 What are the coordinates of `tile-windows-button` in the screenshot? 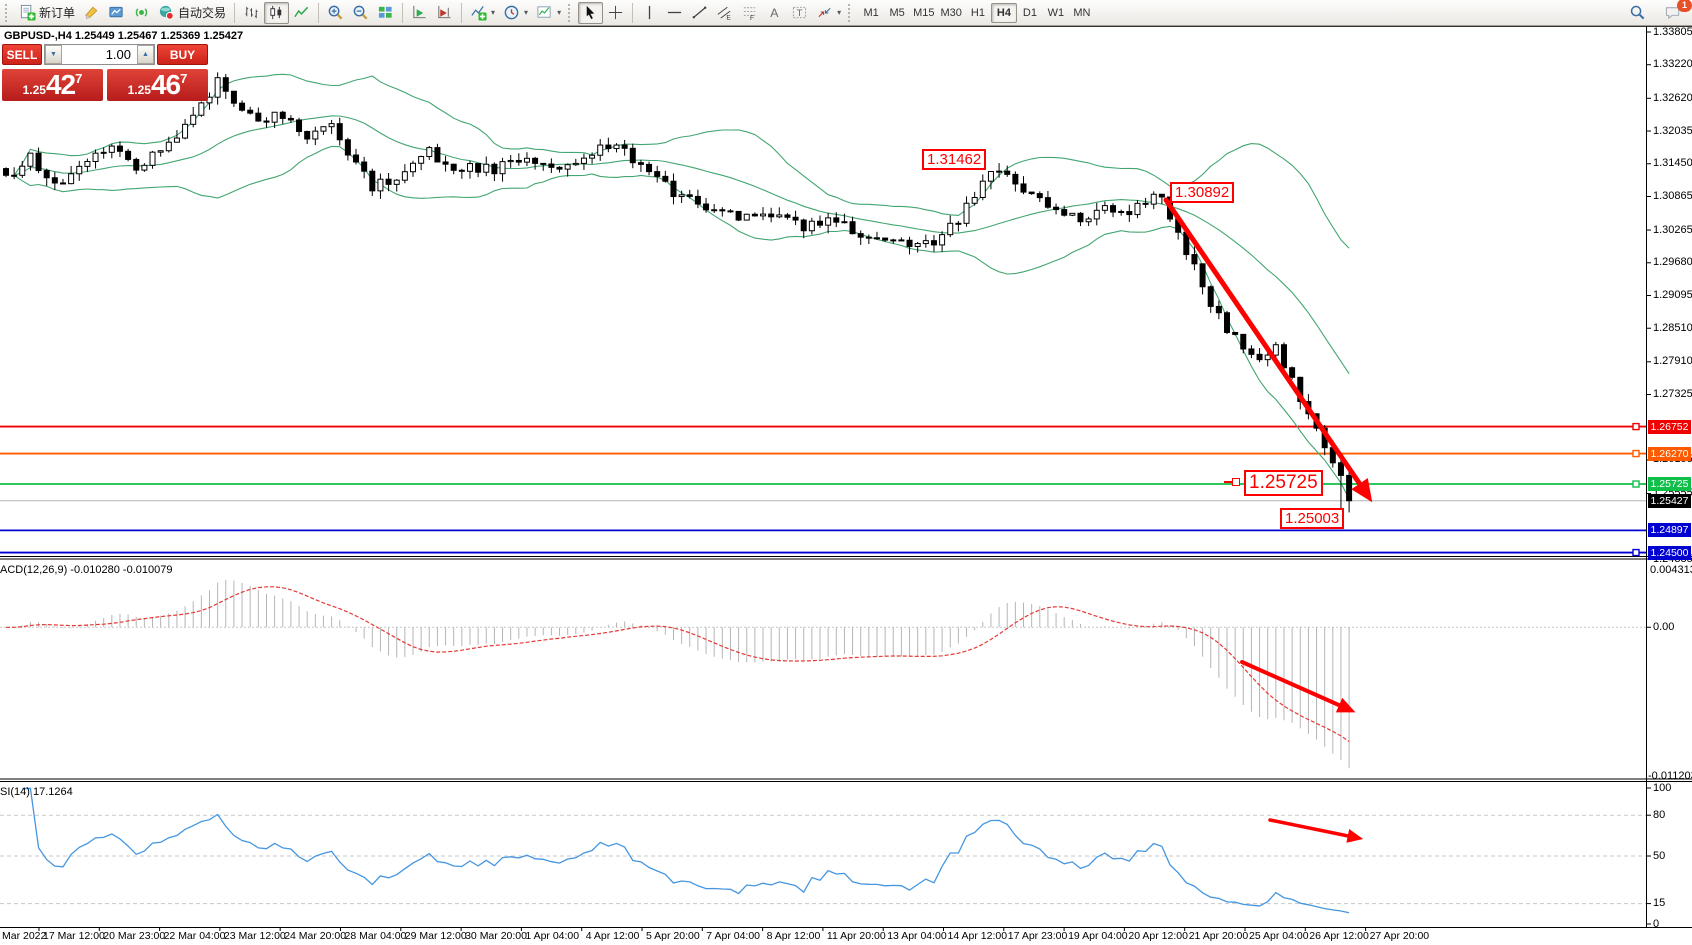 It's located at (385, 13).